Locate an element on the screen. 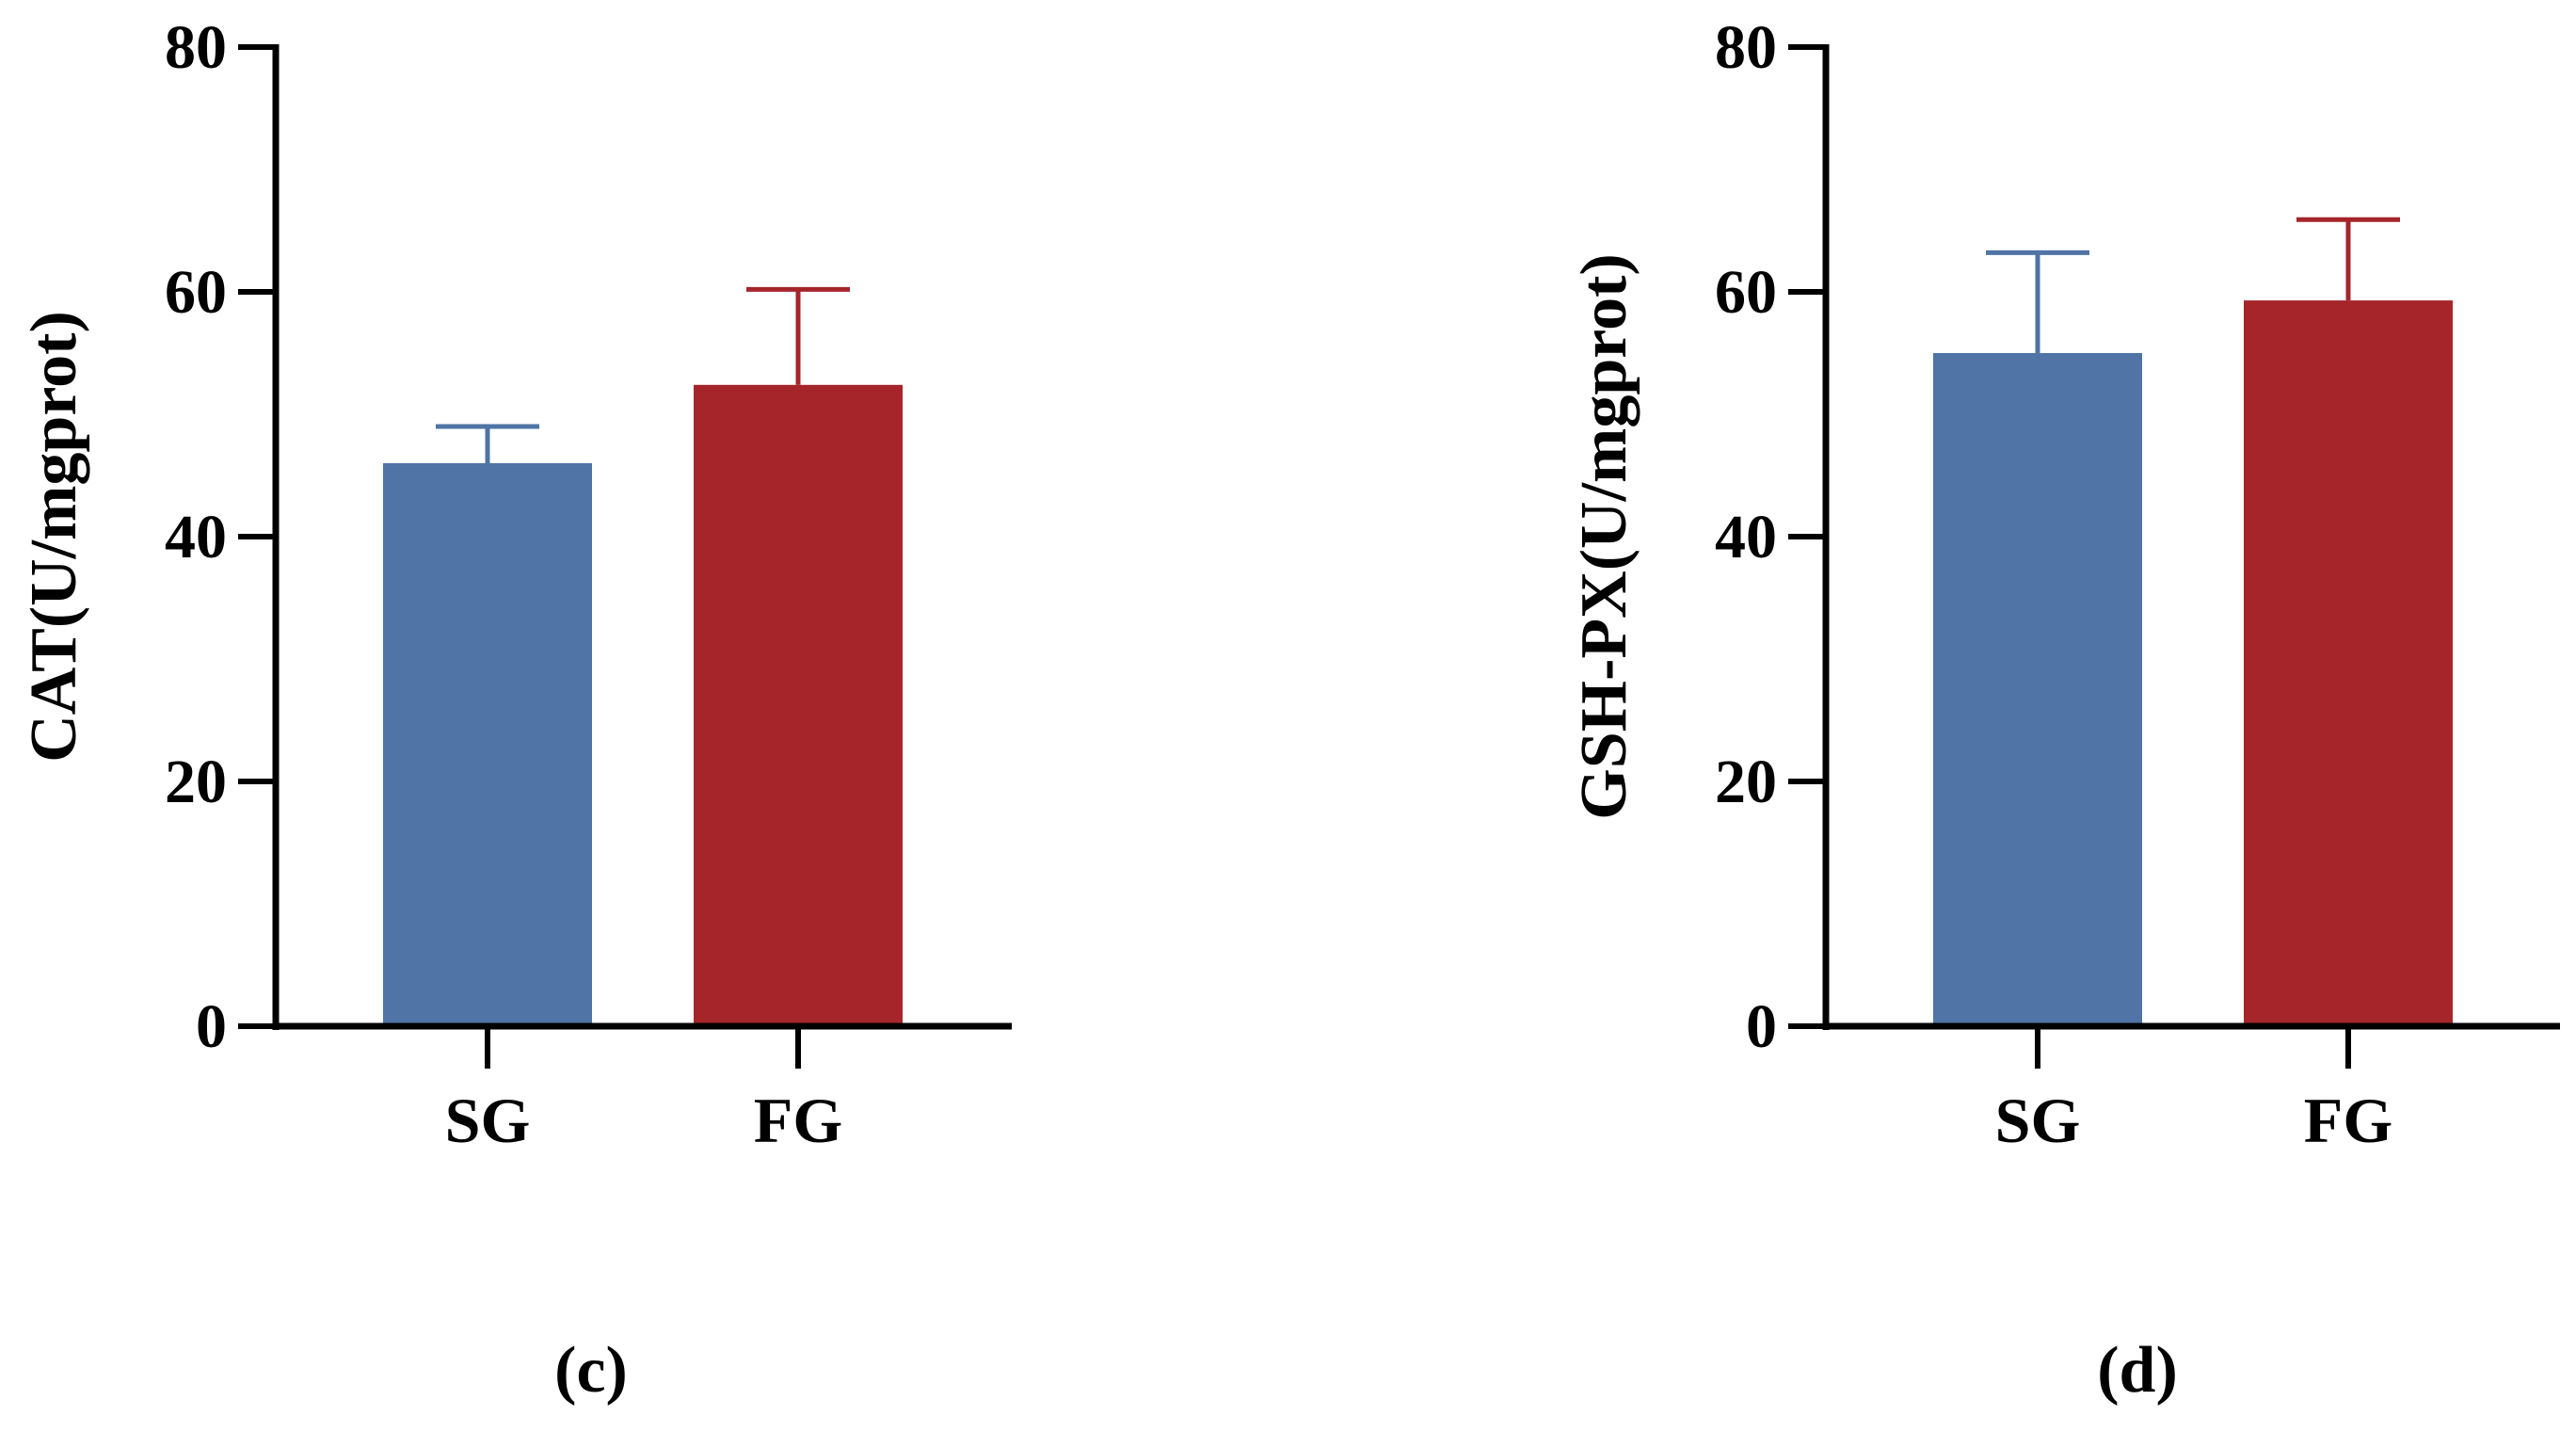 The height and width of the screenshot is (1432, 2576). y-axis-title: GSH-PX(U/mgprot) is located at coordinates (1604, 536).